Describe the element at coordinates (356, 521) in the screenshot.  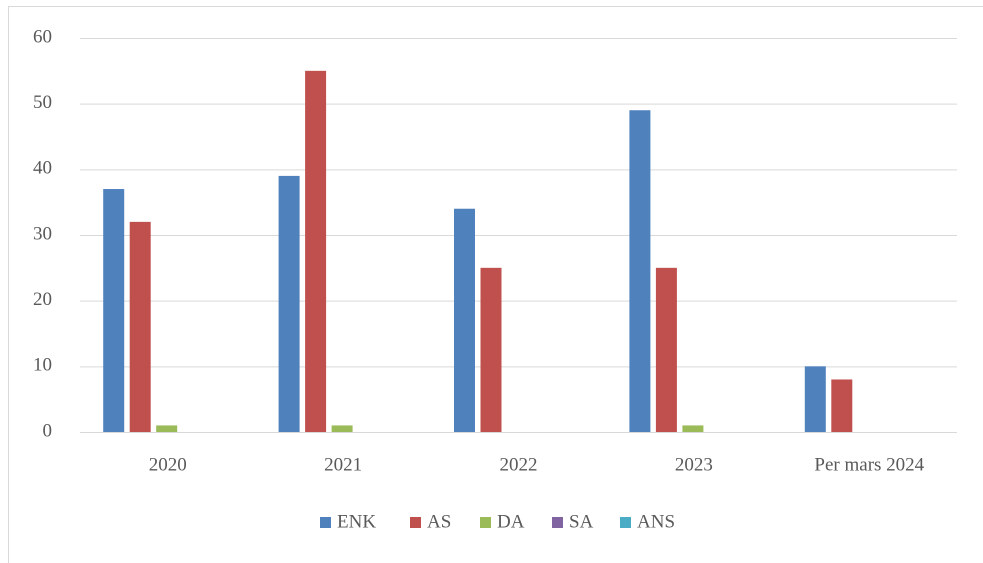
I see `legend-label: ENK` at that location.